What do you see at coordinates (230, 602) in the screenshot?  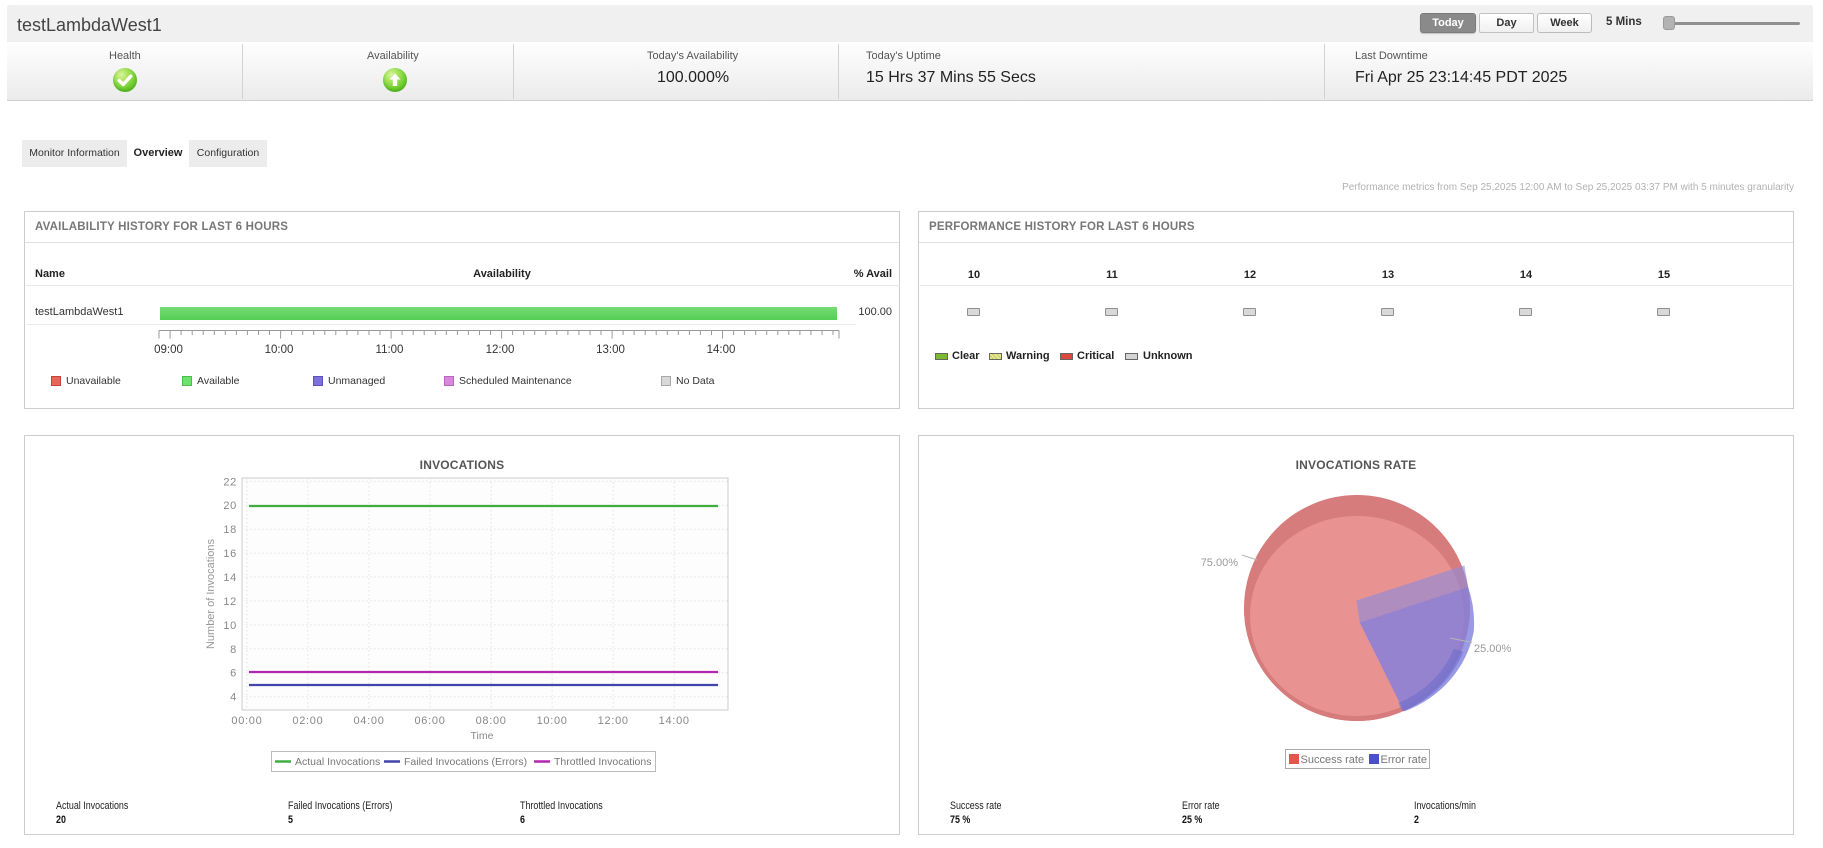 I see `svg-text: 12` at bounding box center [230, 602].